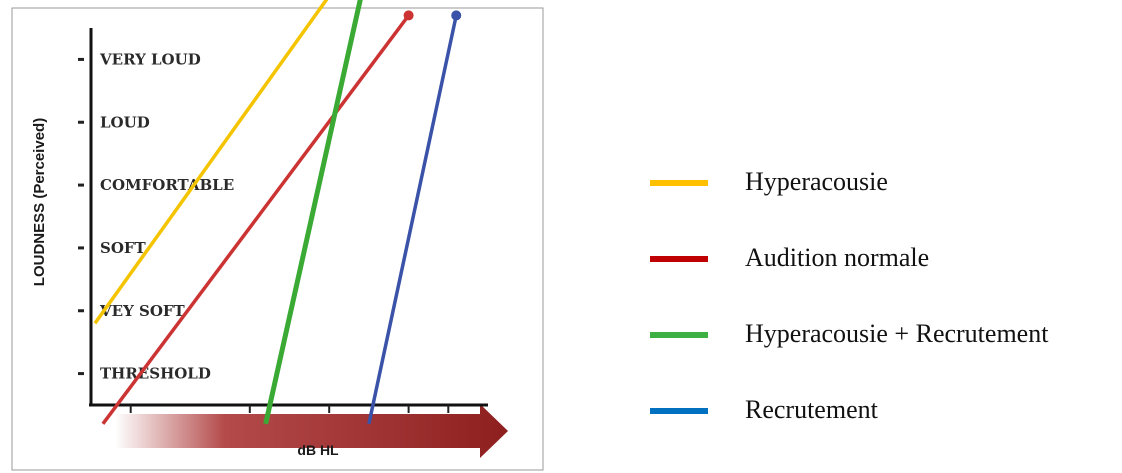  I want to click on legend-label: Hyperacousie, so click(816, 181).